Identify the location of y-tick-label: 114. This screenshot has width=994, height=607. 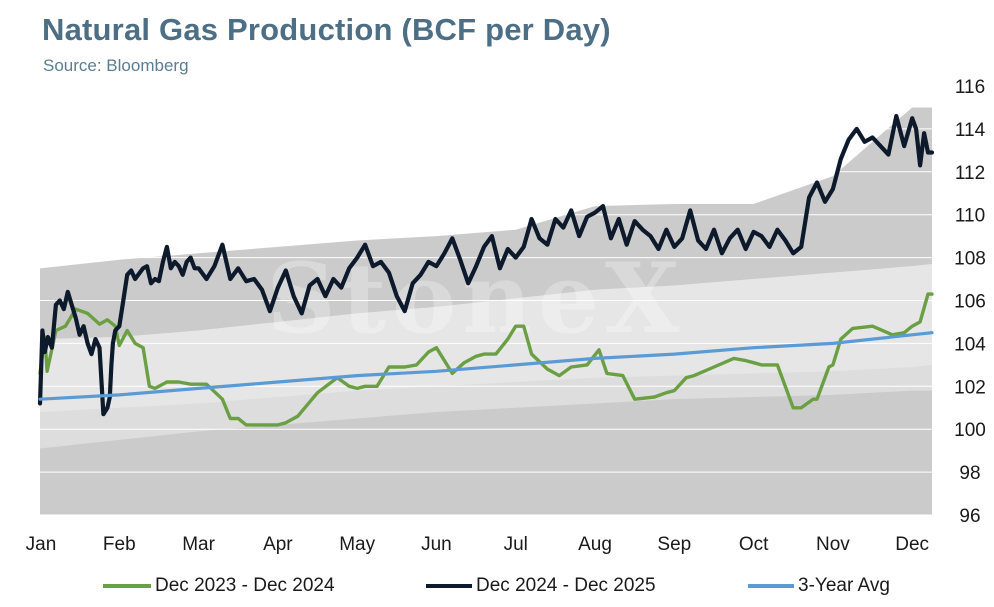
(970, 130).